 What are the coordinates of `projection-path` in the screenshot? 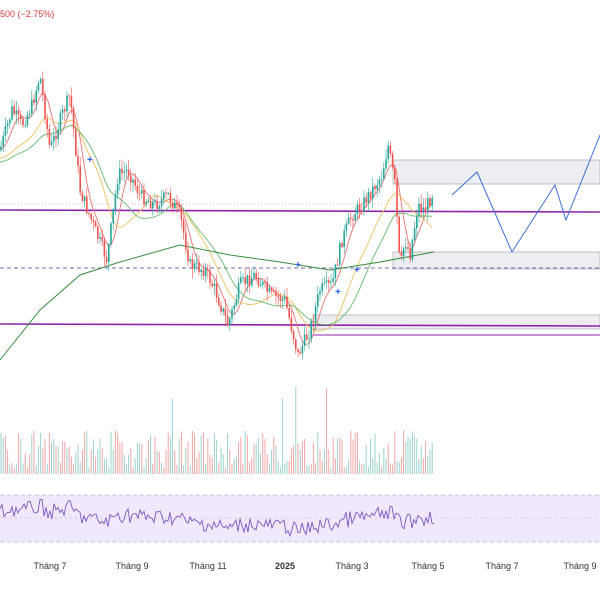 It's located at (525, 194).